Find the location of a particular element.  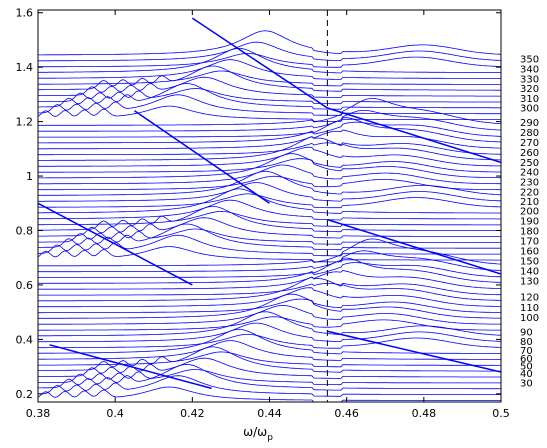

series-label: 300 is located at coordinates (529, 109).